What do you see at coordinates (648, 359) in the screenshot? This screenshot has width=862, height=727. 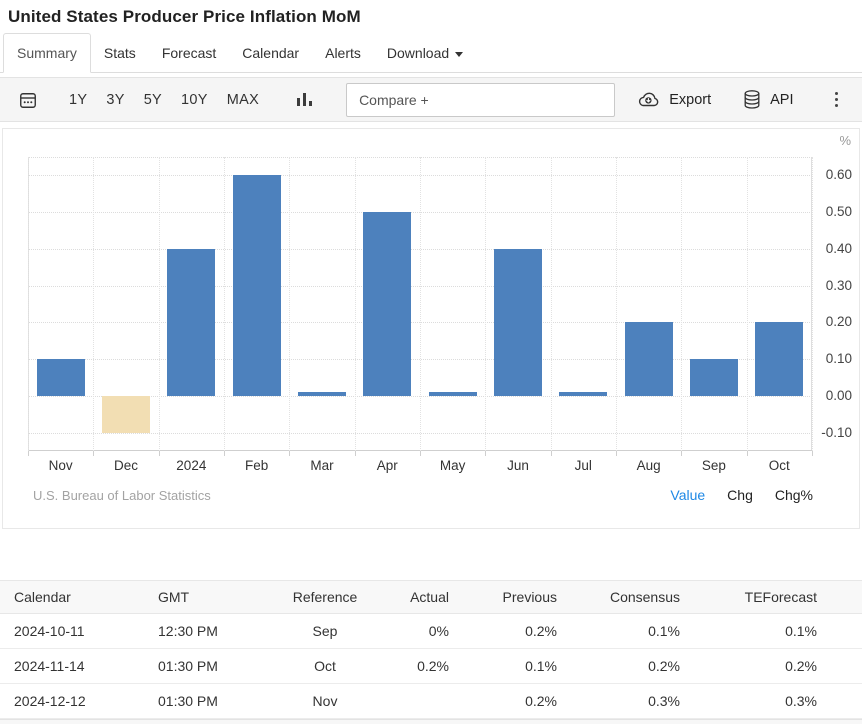 I see `bar-aug` at bounding box center [648, 359].